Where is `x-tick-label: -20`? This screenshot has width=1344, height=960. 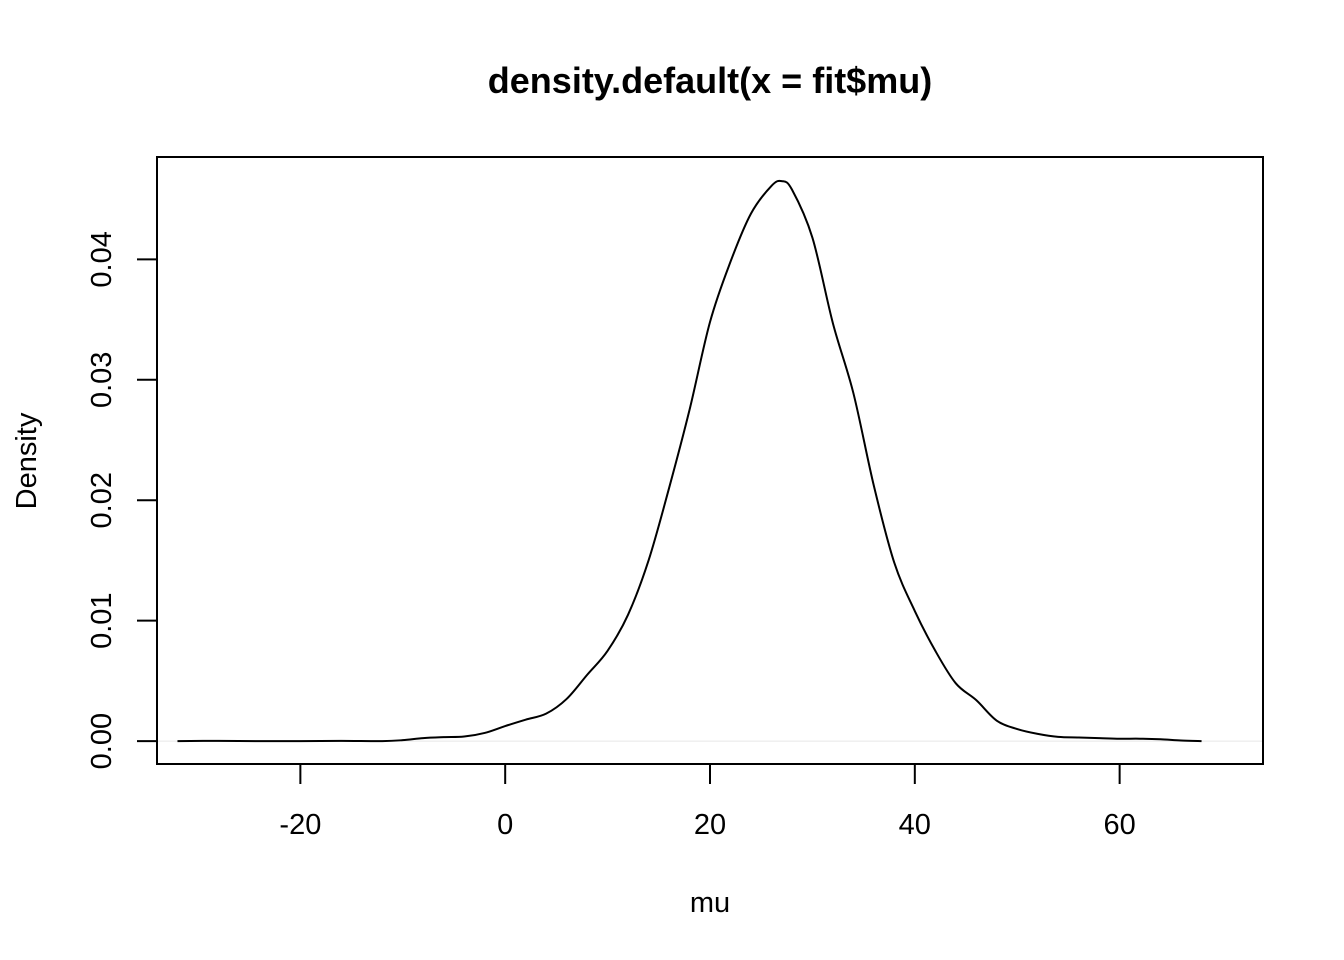
x-tick-label: -20 is located at coordinates (300, 825).